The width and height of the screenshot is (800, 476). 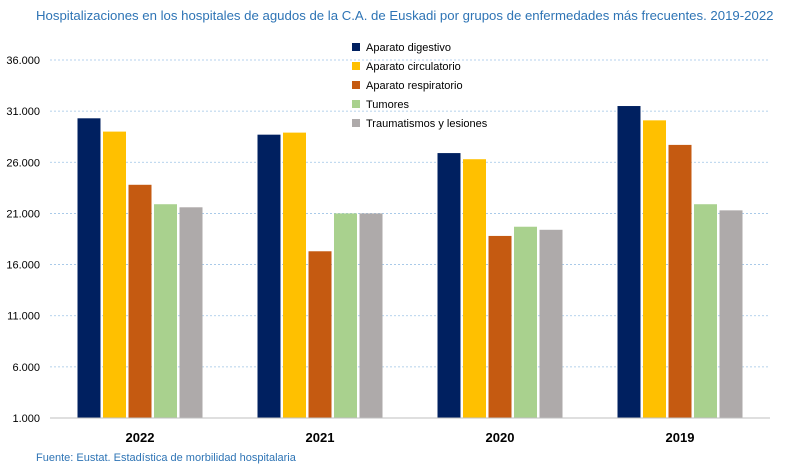 What do you see at coordinates (387, 105) in the screenshot?
I see `legend-label: Tumores` at bounding box center [387, 105].